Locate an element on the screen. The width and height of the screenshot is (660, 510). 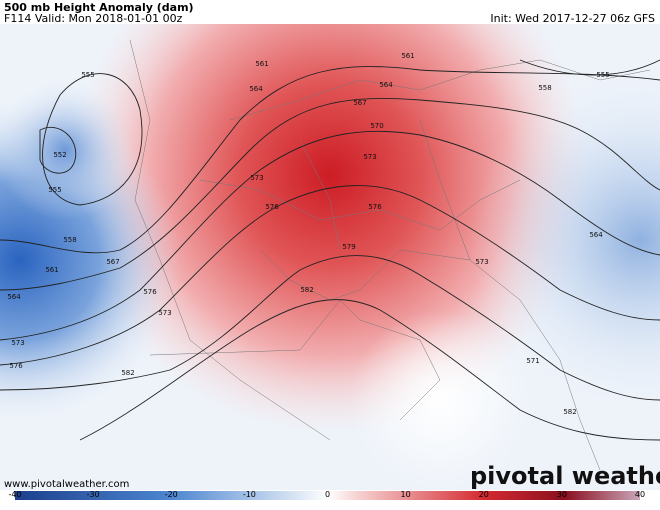
colorbar-tick-label: -30 is located at coordinates (93, 494).